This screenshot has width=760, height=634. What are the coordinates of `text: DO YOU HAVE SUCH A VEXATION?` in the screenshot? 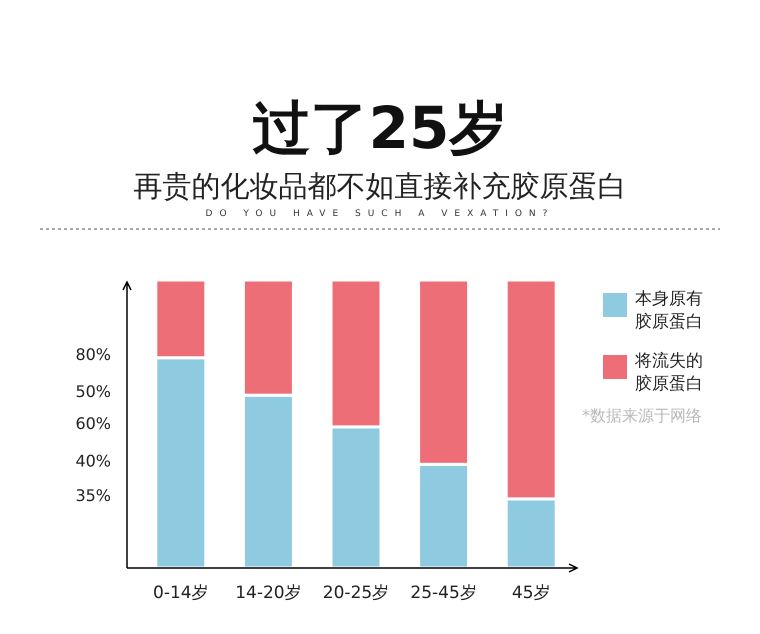 It's located at (380, 214).